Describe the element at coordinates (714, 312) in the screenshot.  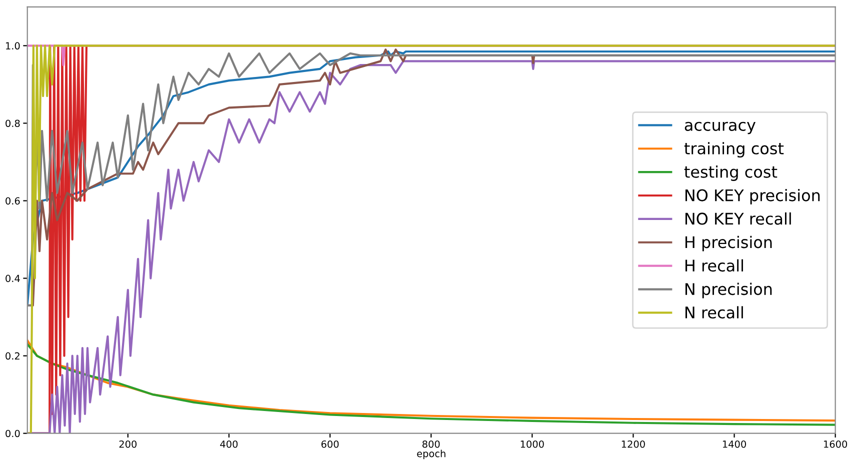
I see `legend-label: N recall` at that location.